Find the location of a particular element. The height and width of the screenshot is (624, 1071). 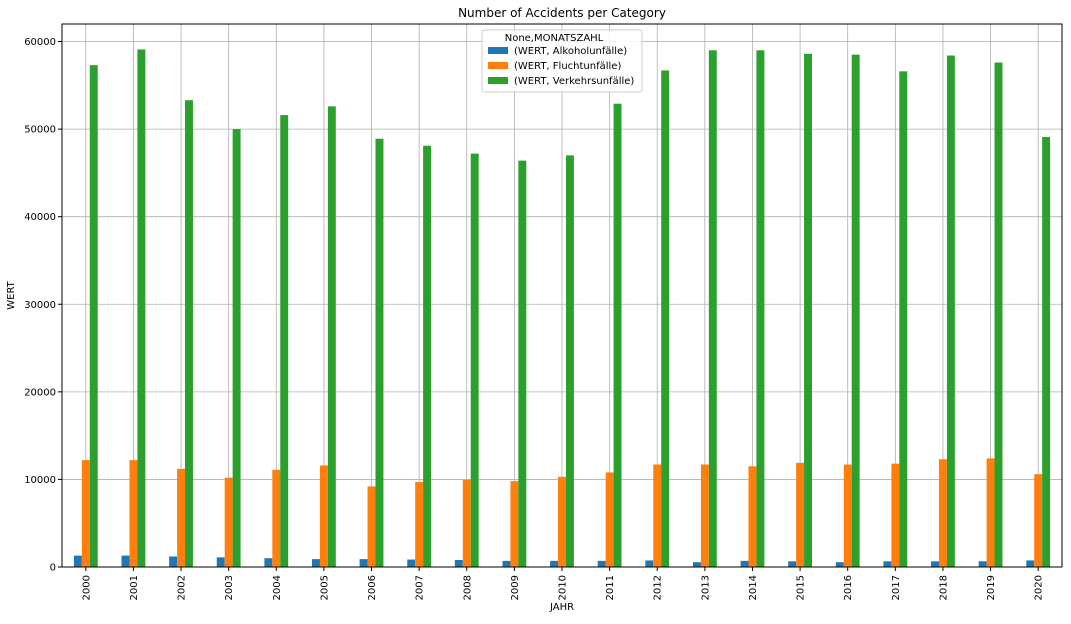

legend-box is located at coordinates (562, 61).